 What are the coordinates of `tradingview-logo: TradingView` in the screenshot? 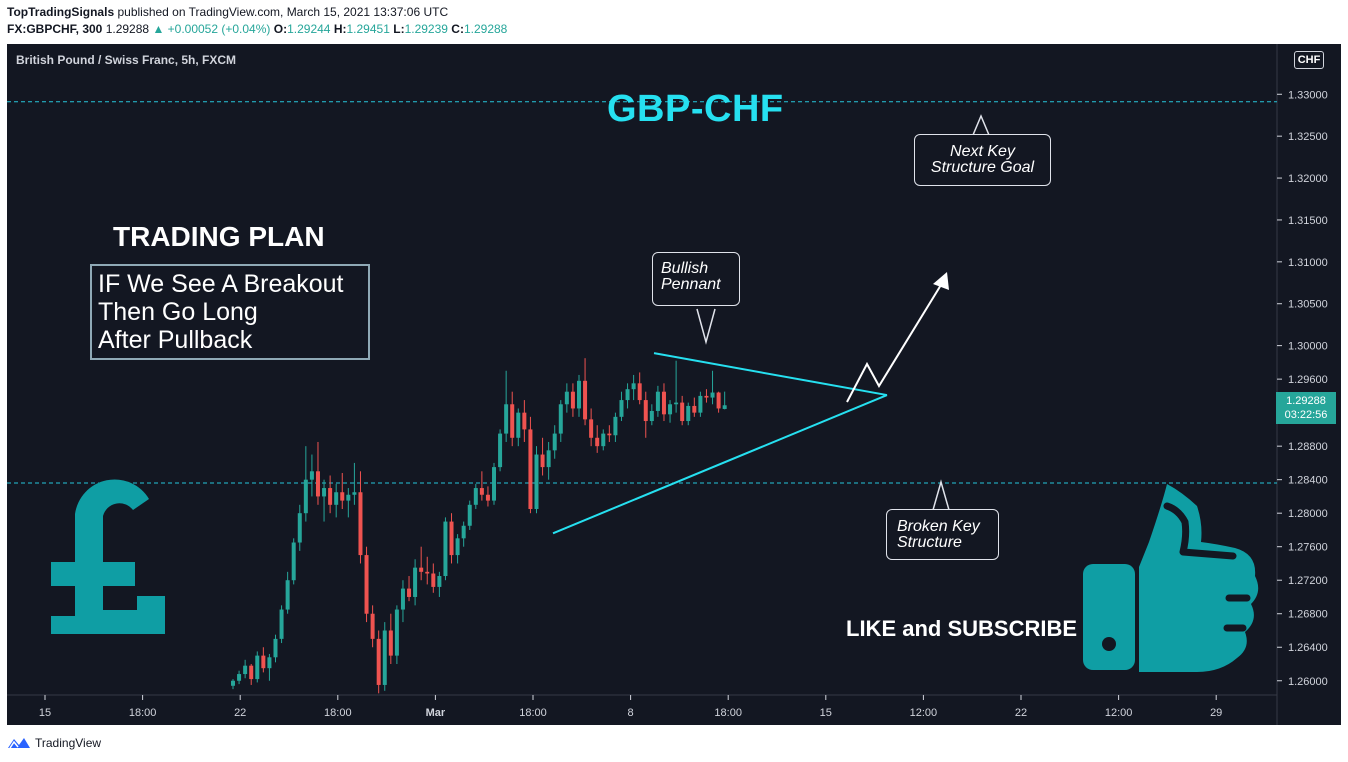 It's located at (54, 743).